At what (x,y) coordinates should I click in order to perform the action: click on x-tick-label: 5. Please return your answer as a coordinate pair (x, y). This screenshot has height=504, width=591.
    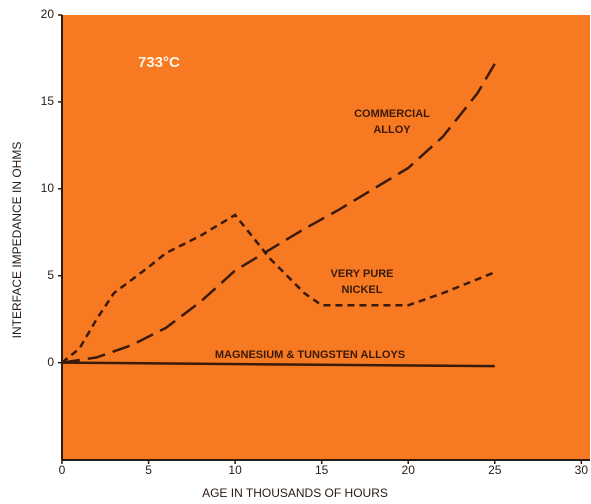
    Looking at the image, I should click on (148, 470).